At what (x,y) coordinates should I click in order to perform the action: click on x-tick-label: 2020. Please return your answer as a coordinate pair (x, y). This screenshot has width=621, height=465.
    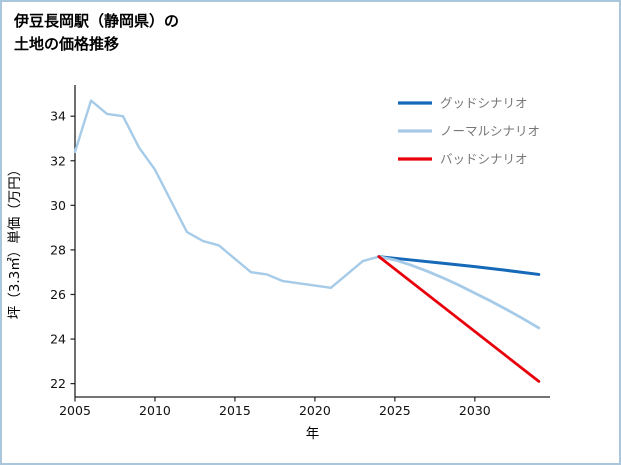
    Looking at the image, I should click on (315, 410).